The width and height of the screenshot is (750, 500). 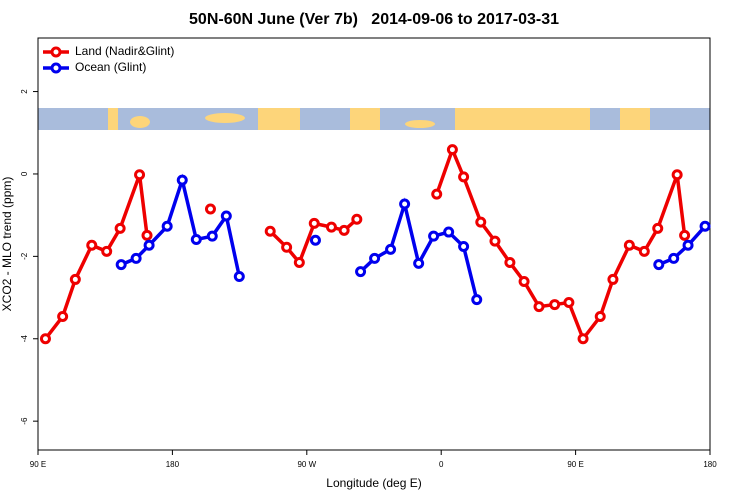 I want to click on x-tick-label: 0, so click(x=441, y=464).